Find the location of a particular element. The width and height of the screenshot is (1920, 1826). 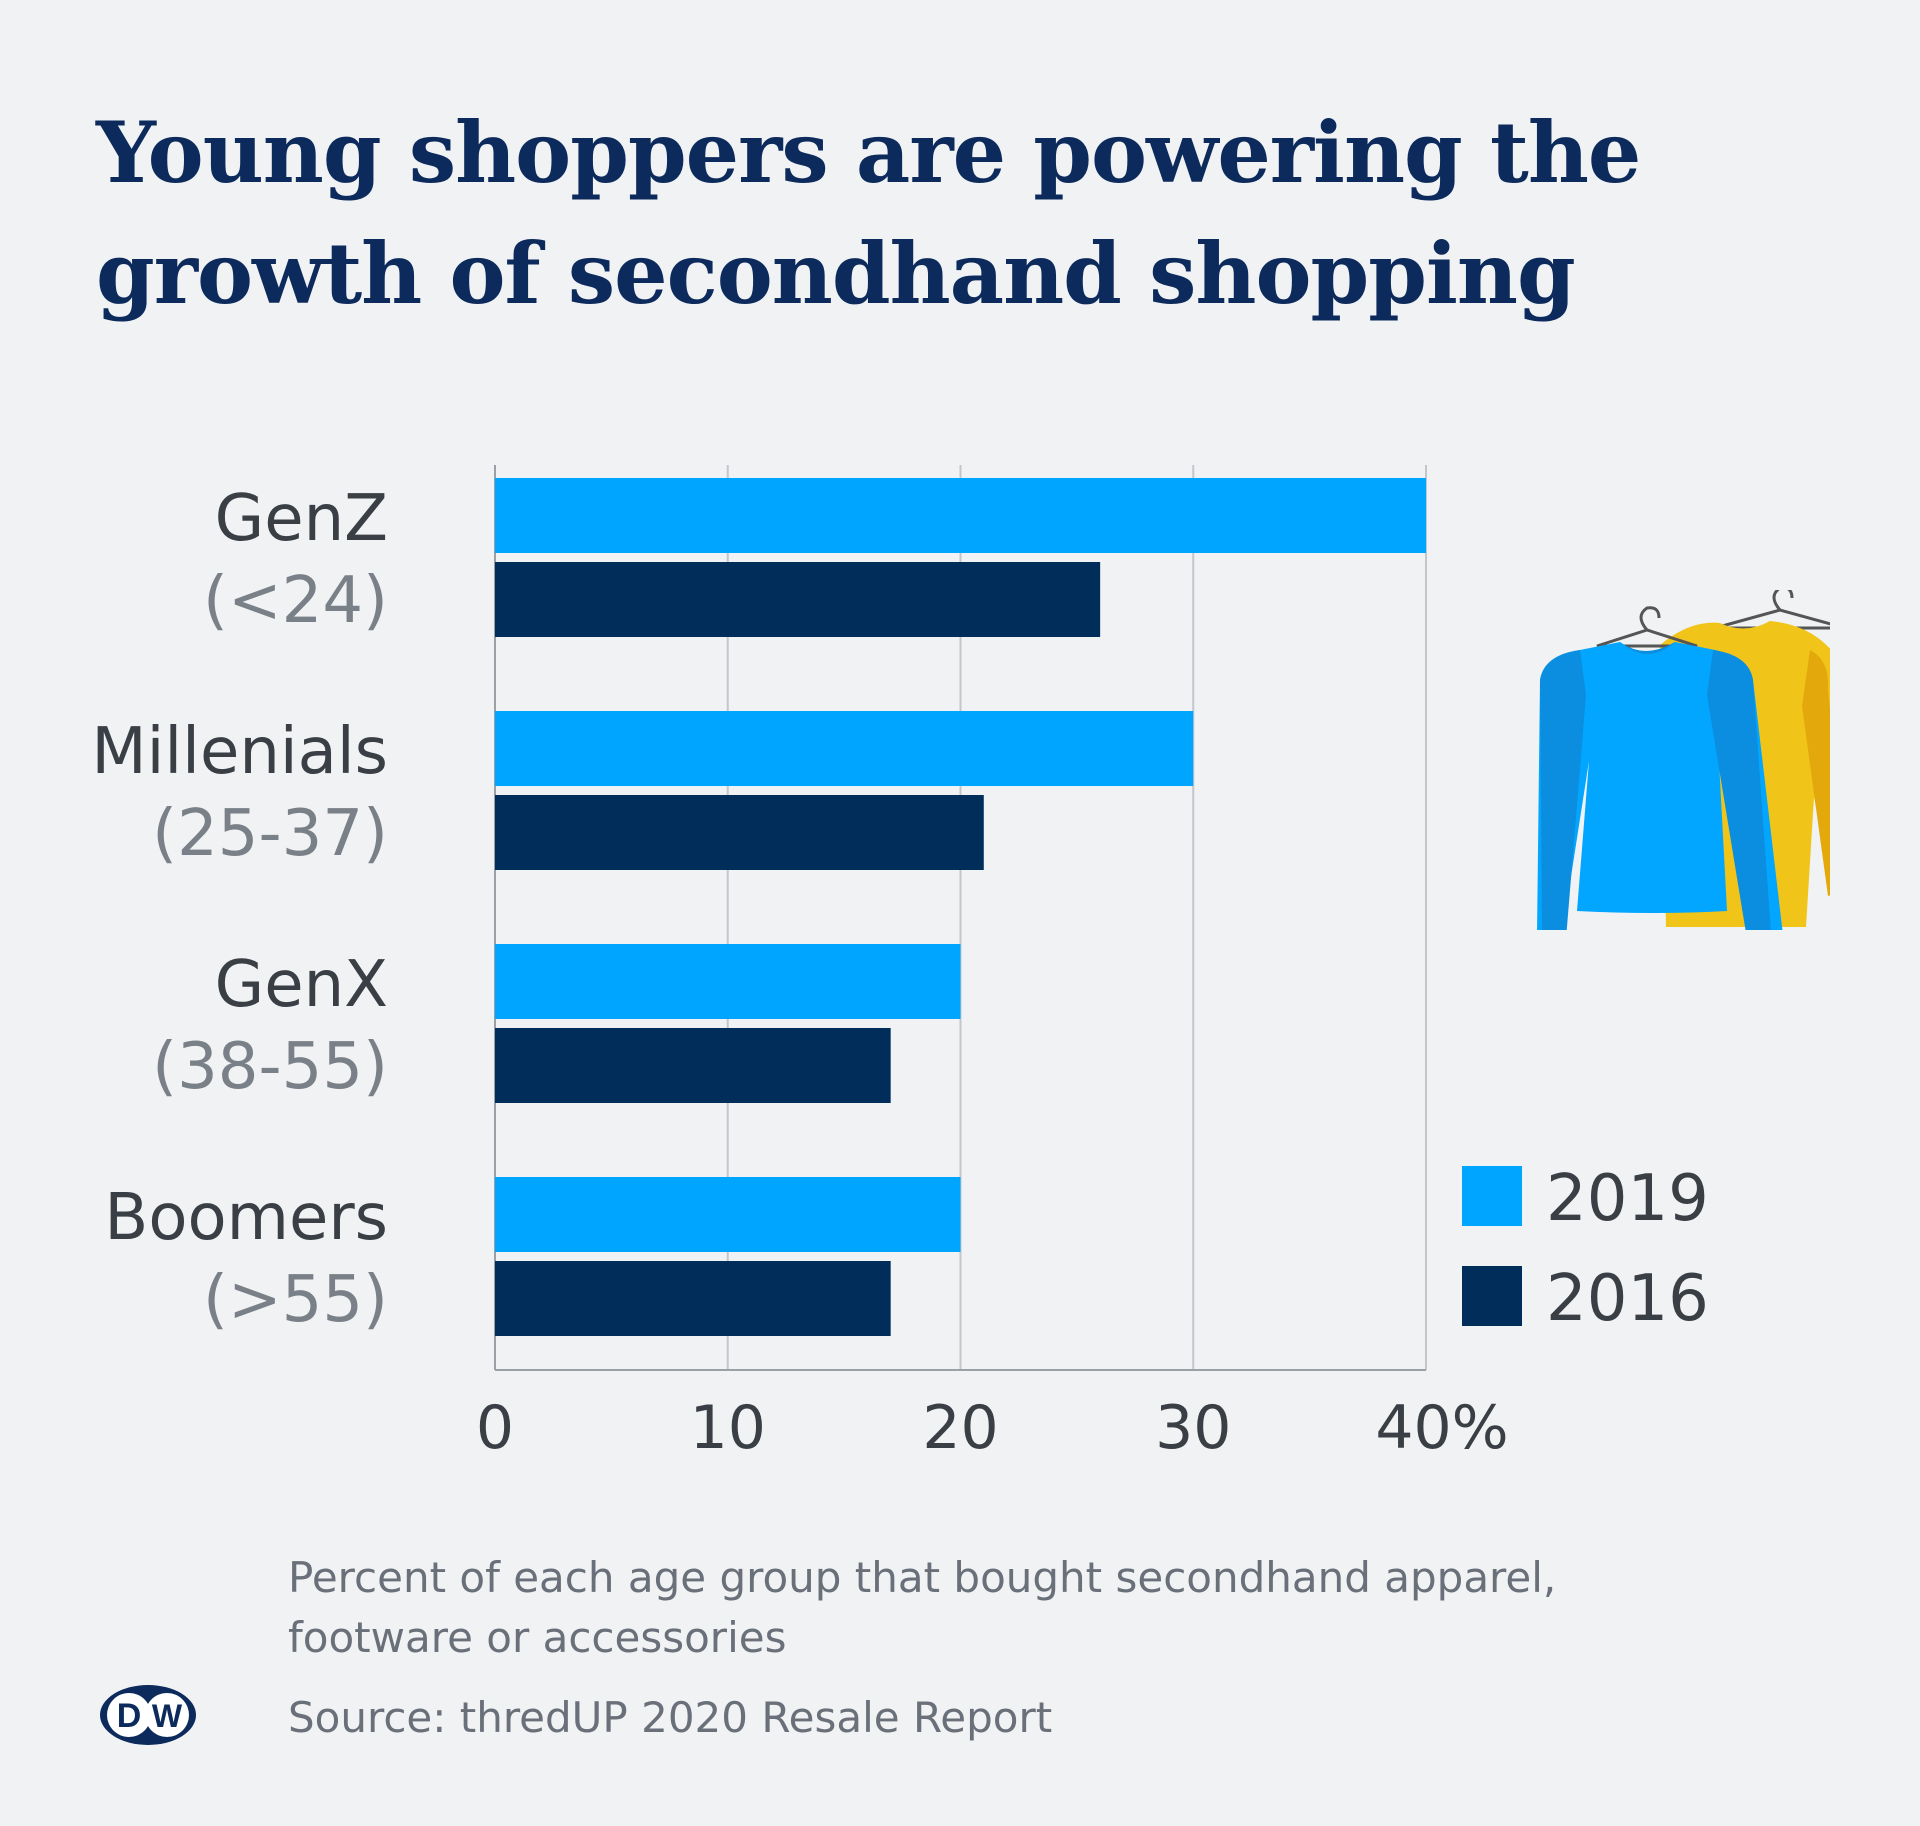

logo-letter-d: D is located at coordinates (129, 1716).